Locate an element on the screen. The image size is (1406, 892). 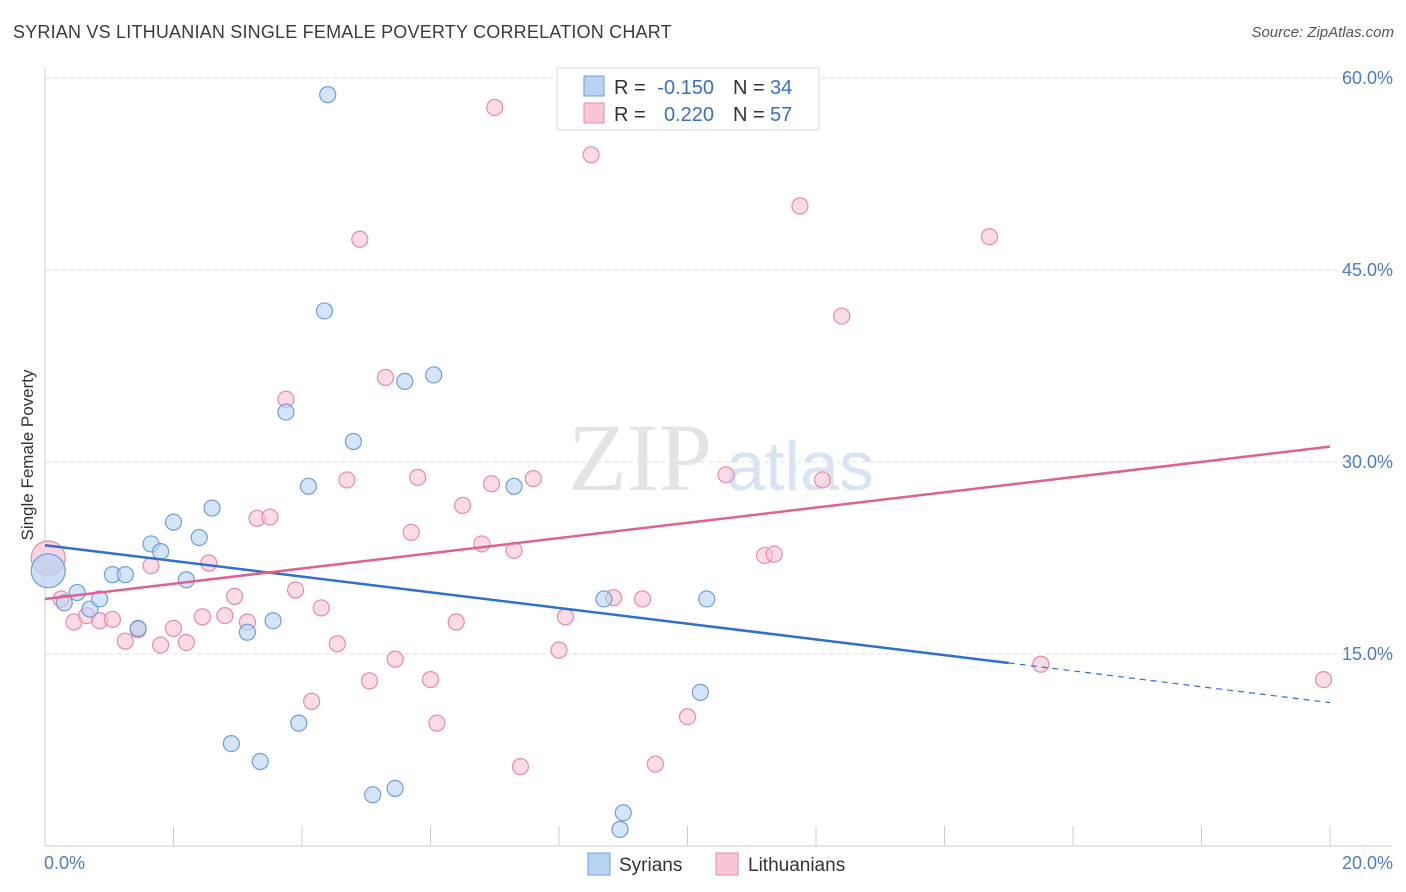
legend-swatch-syrians is located at coordinates (594, 86).